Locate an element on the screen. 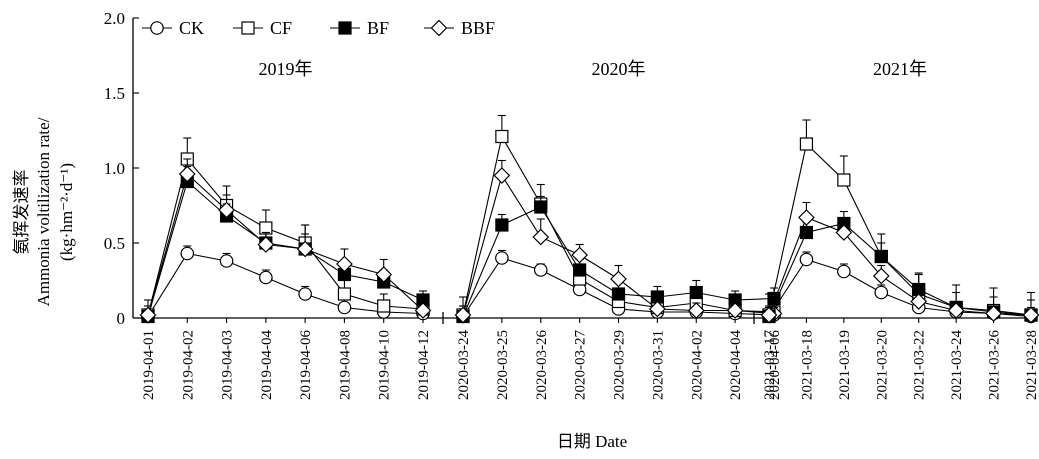 The image size is (1039, 459). x-tick-label: 2021-03-19 is located at coordinates (845, 365).